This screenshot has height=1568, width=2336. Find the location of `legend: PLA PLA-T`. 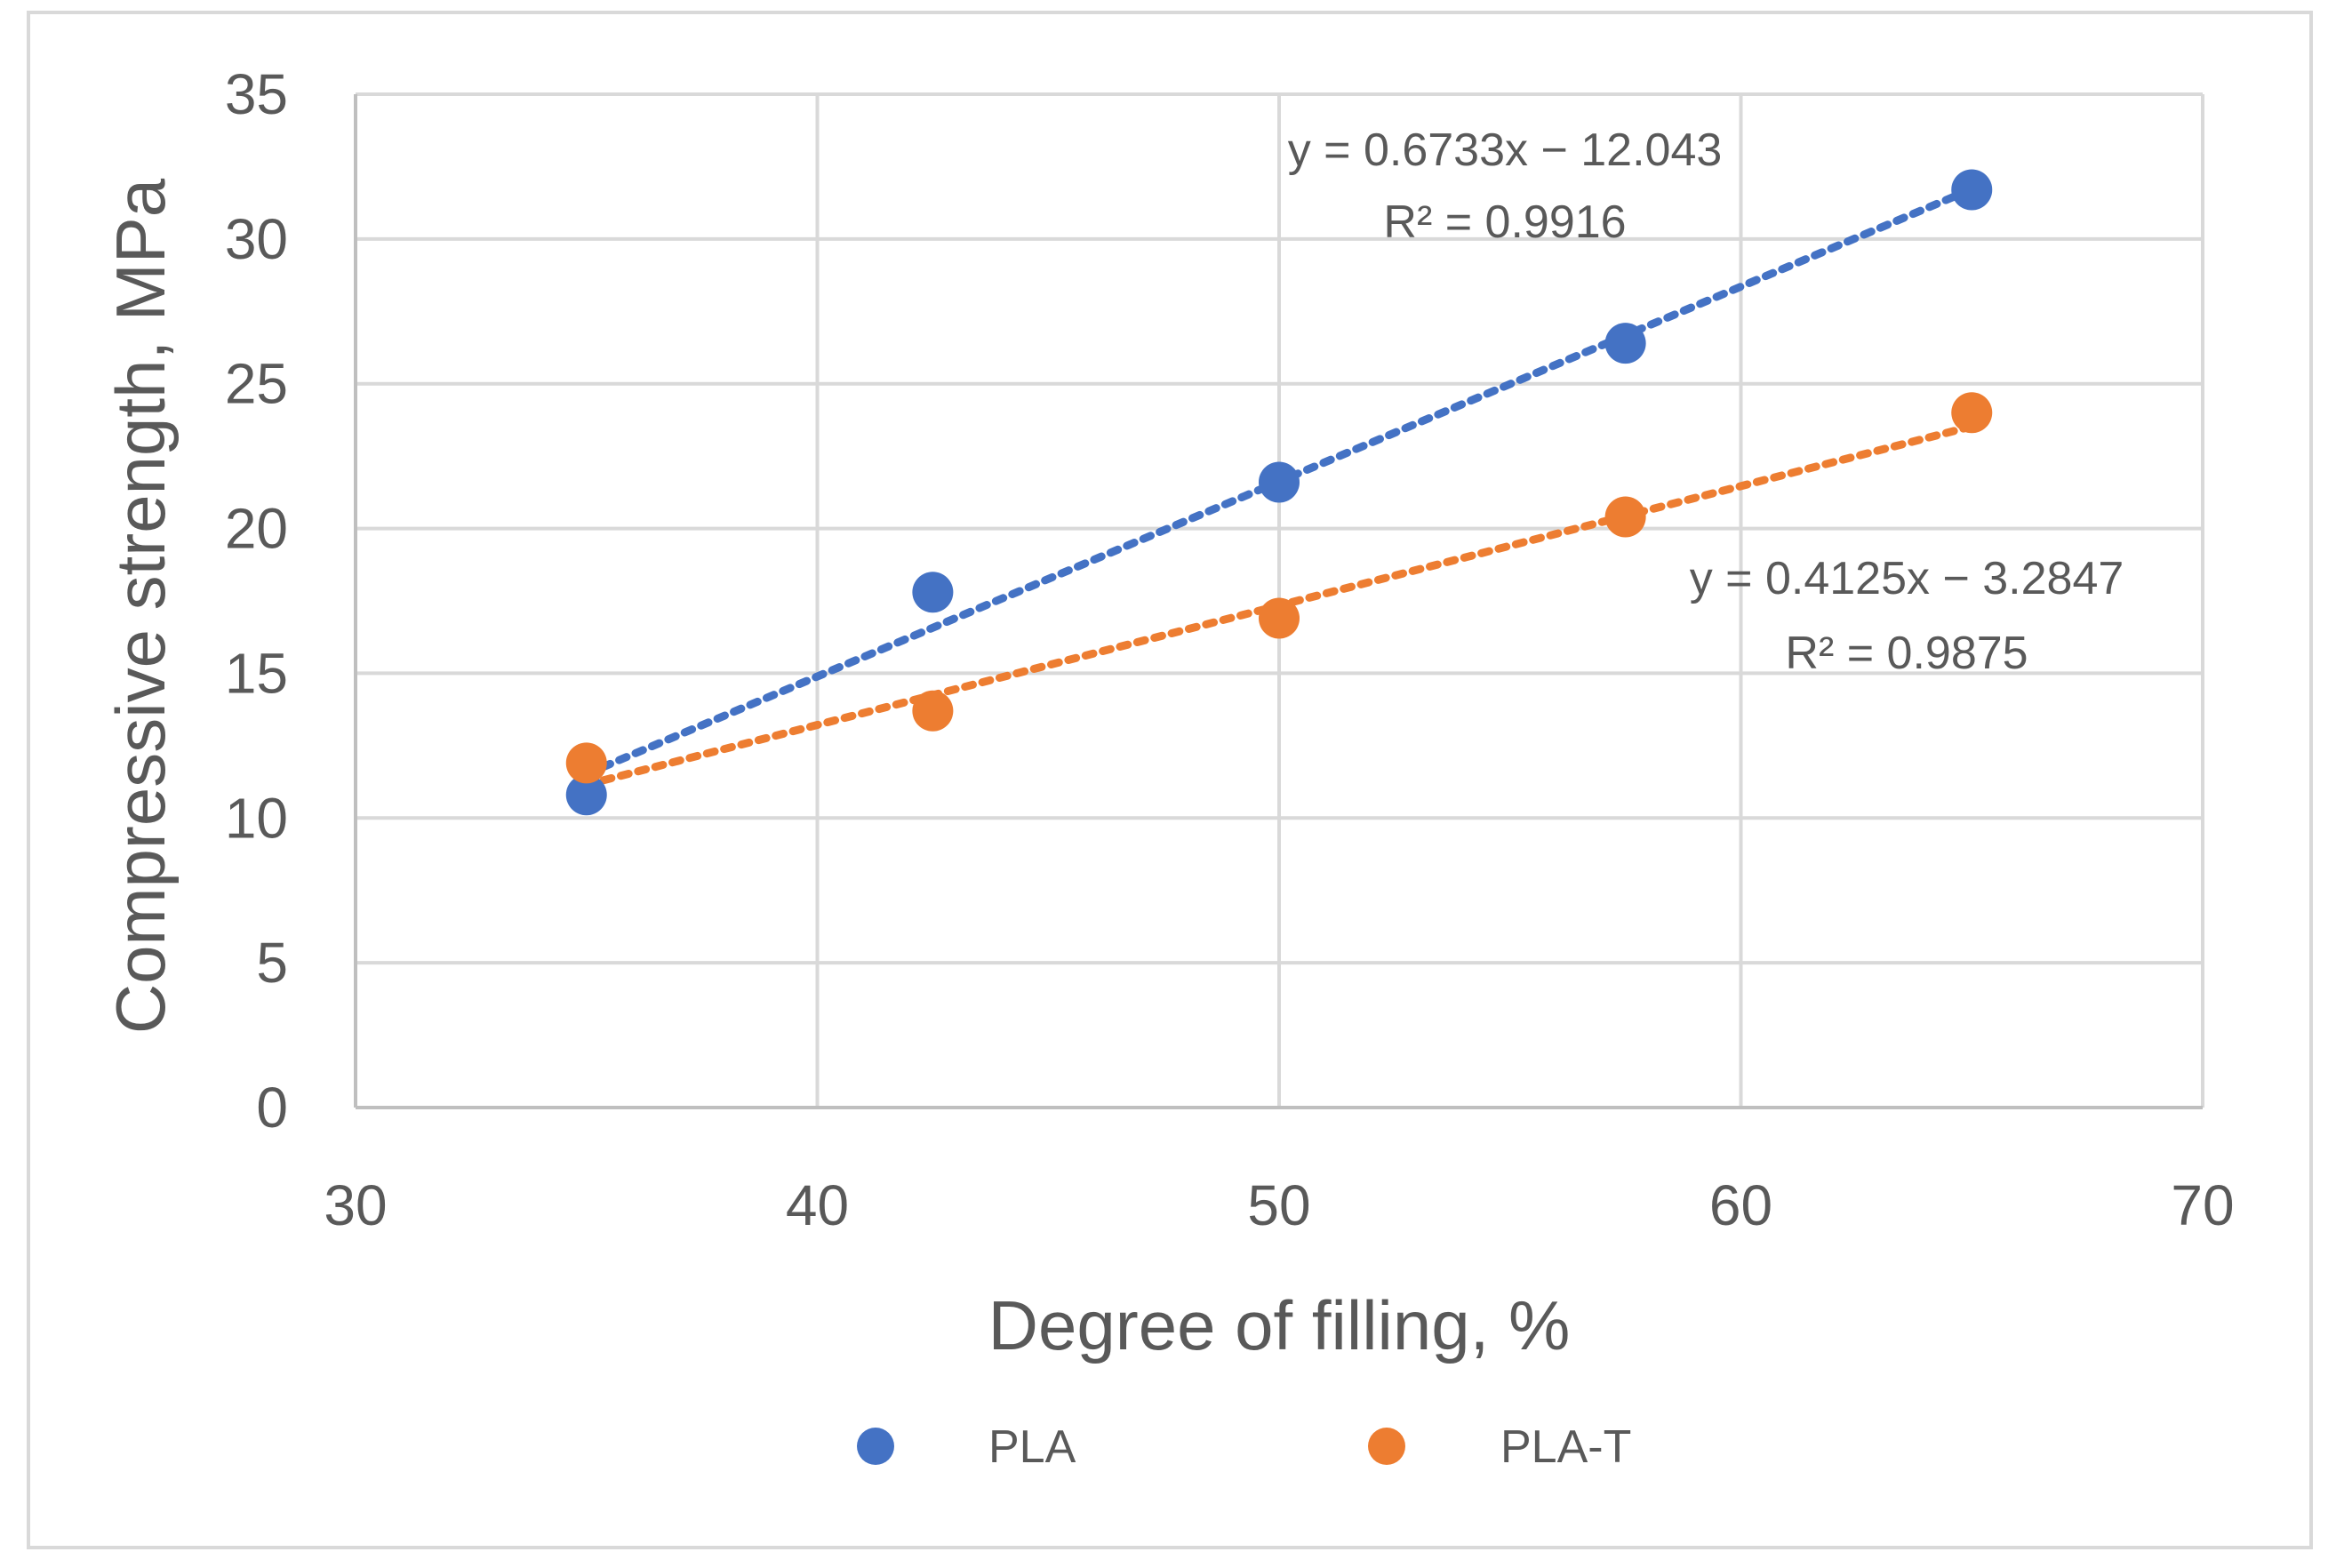

legend: PLA PLA-T is located at coordinates (1244, 1447).